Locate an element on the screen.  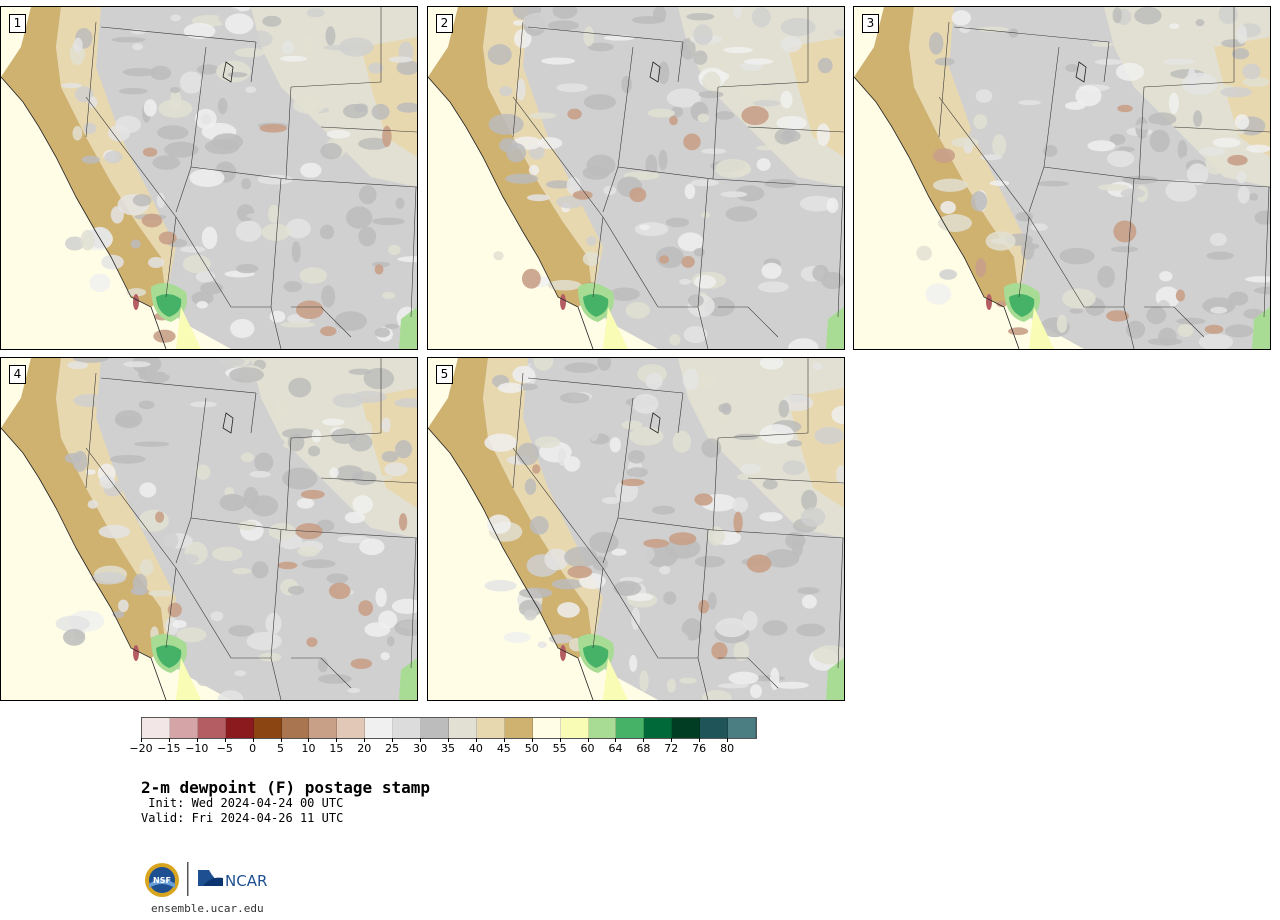
colorbar-tick-label: 30 is located at coordinates (420, 748).